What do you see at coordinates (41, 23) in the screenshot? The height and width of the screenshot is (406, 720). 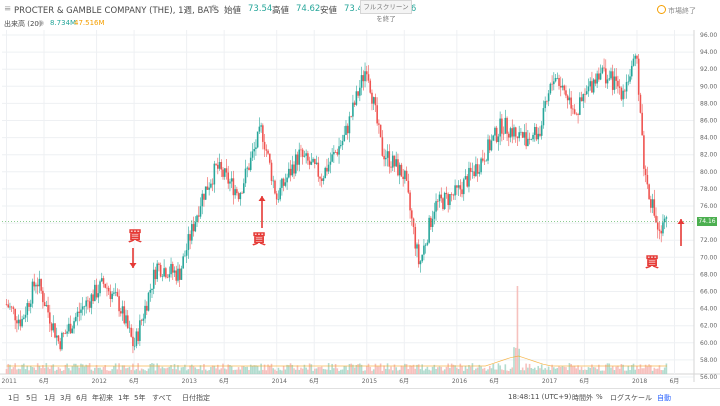 I see `eye-icon: ◉` at bounding box center [41, 23].